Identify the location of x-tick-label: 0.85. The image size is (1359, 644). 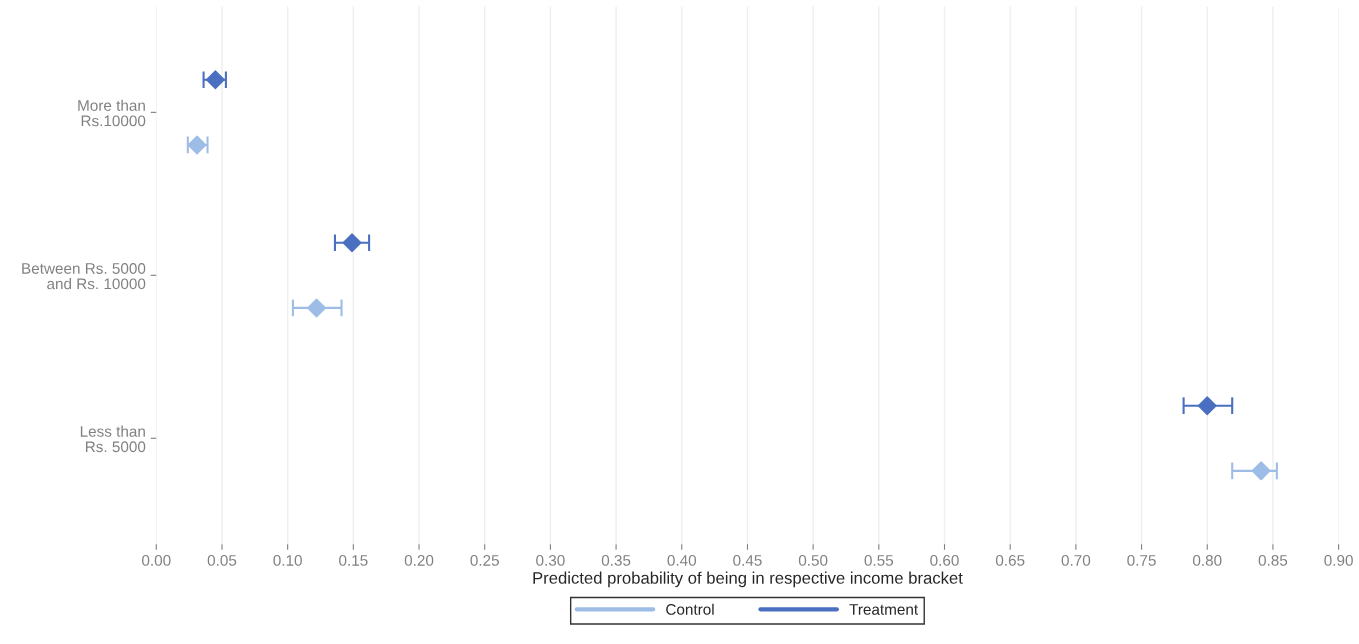
(1273, 560).